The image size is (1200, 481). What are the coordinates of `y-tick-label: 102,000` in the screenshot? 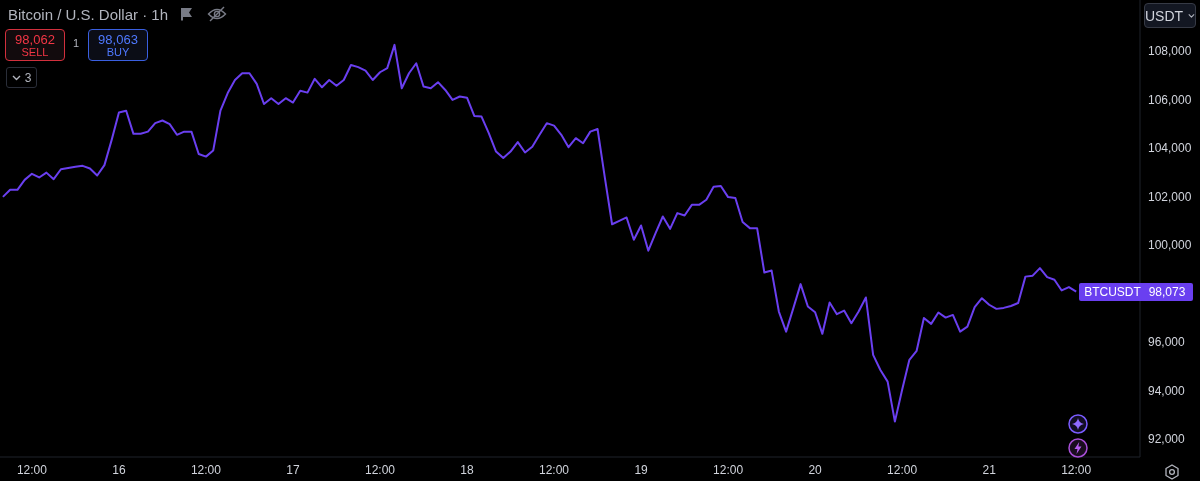 It's located at (1170, 196).